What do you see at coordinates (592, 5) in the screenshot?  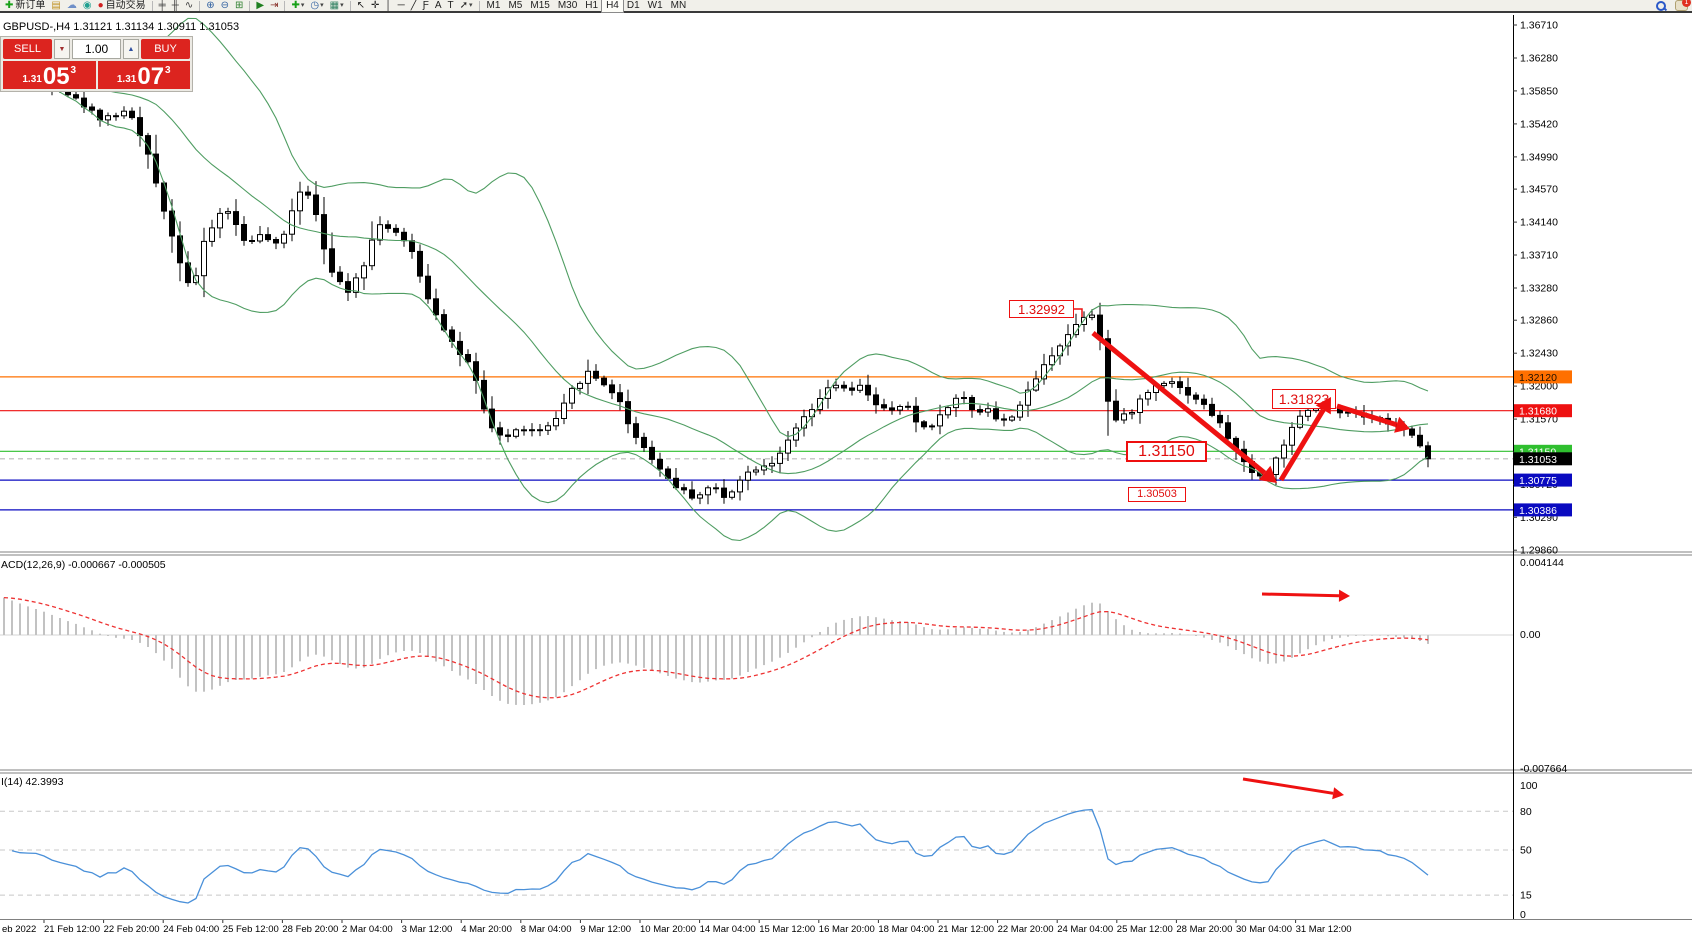 I see `timeframe-button-h1: H1` at bounding box center [592, 5].